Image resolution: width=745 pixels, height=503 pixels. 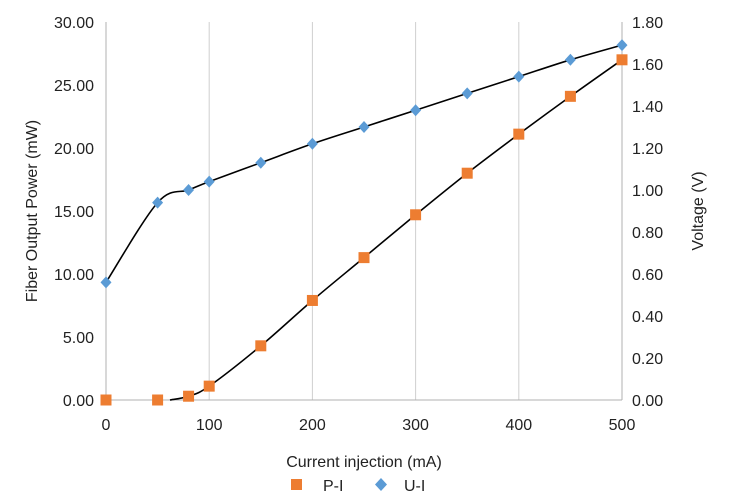 What do you see at coordinates (74, 275) in the screenshot?
I see `left-y-tick-label: 10.00` at bounding box center [74, 275].